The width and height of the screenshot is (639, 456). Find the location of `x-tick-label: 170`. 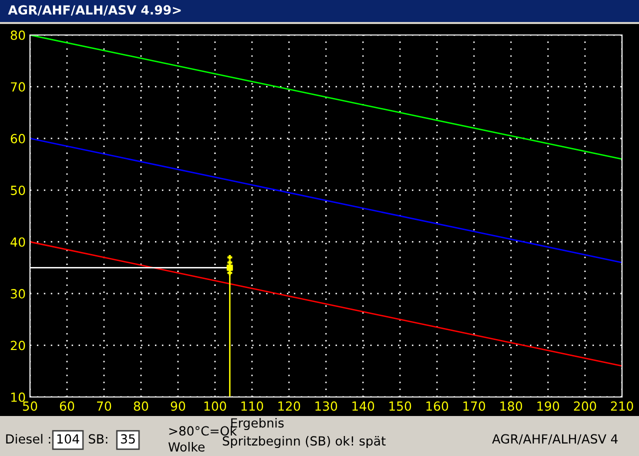

x-tick-label: 170 is located at coordinates (474, 406).